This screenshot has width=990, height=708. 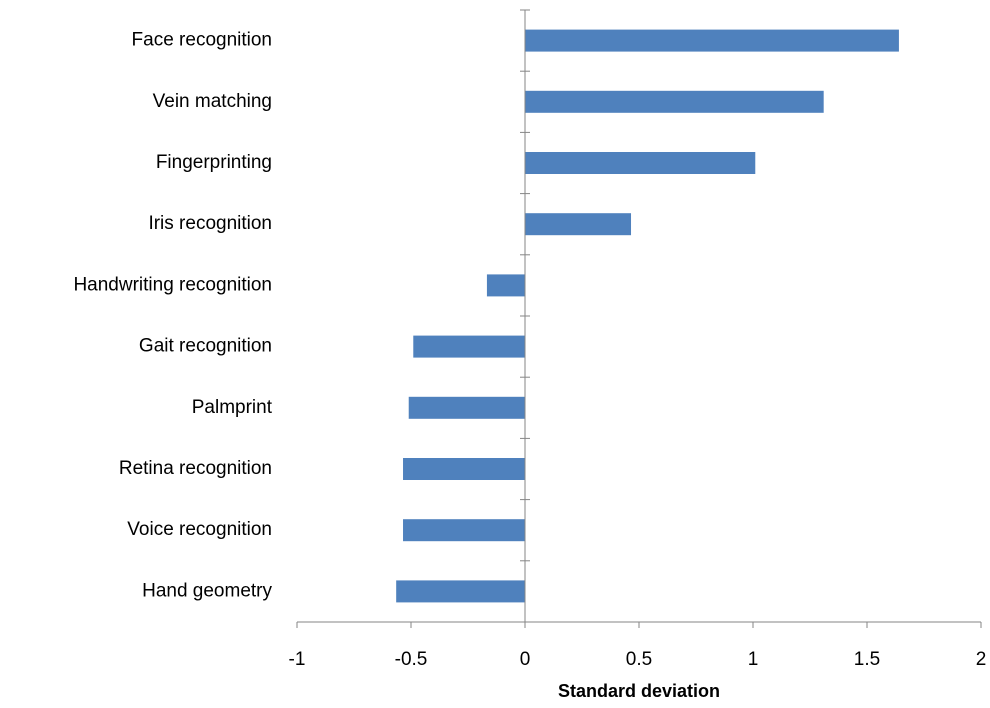 I want to click on y-tick-label: Handwriting recognition, so click(x=172, y=284).